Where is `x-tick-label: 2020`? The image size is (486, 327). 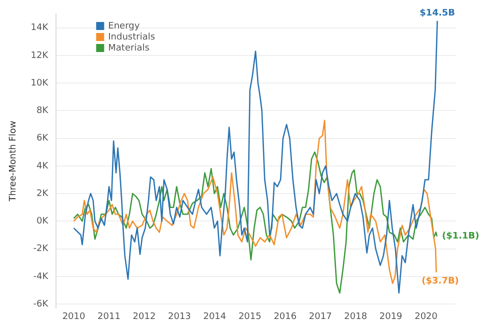
x-tick-label: 2020 is located at coordinates (426, 317).